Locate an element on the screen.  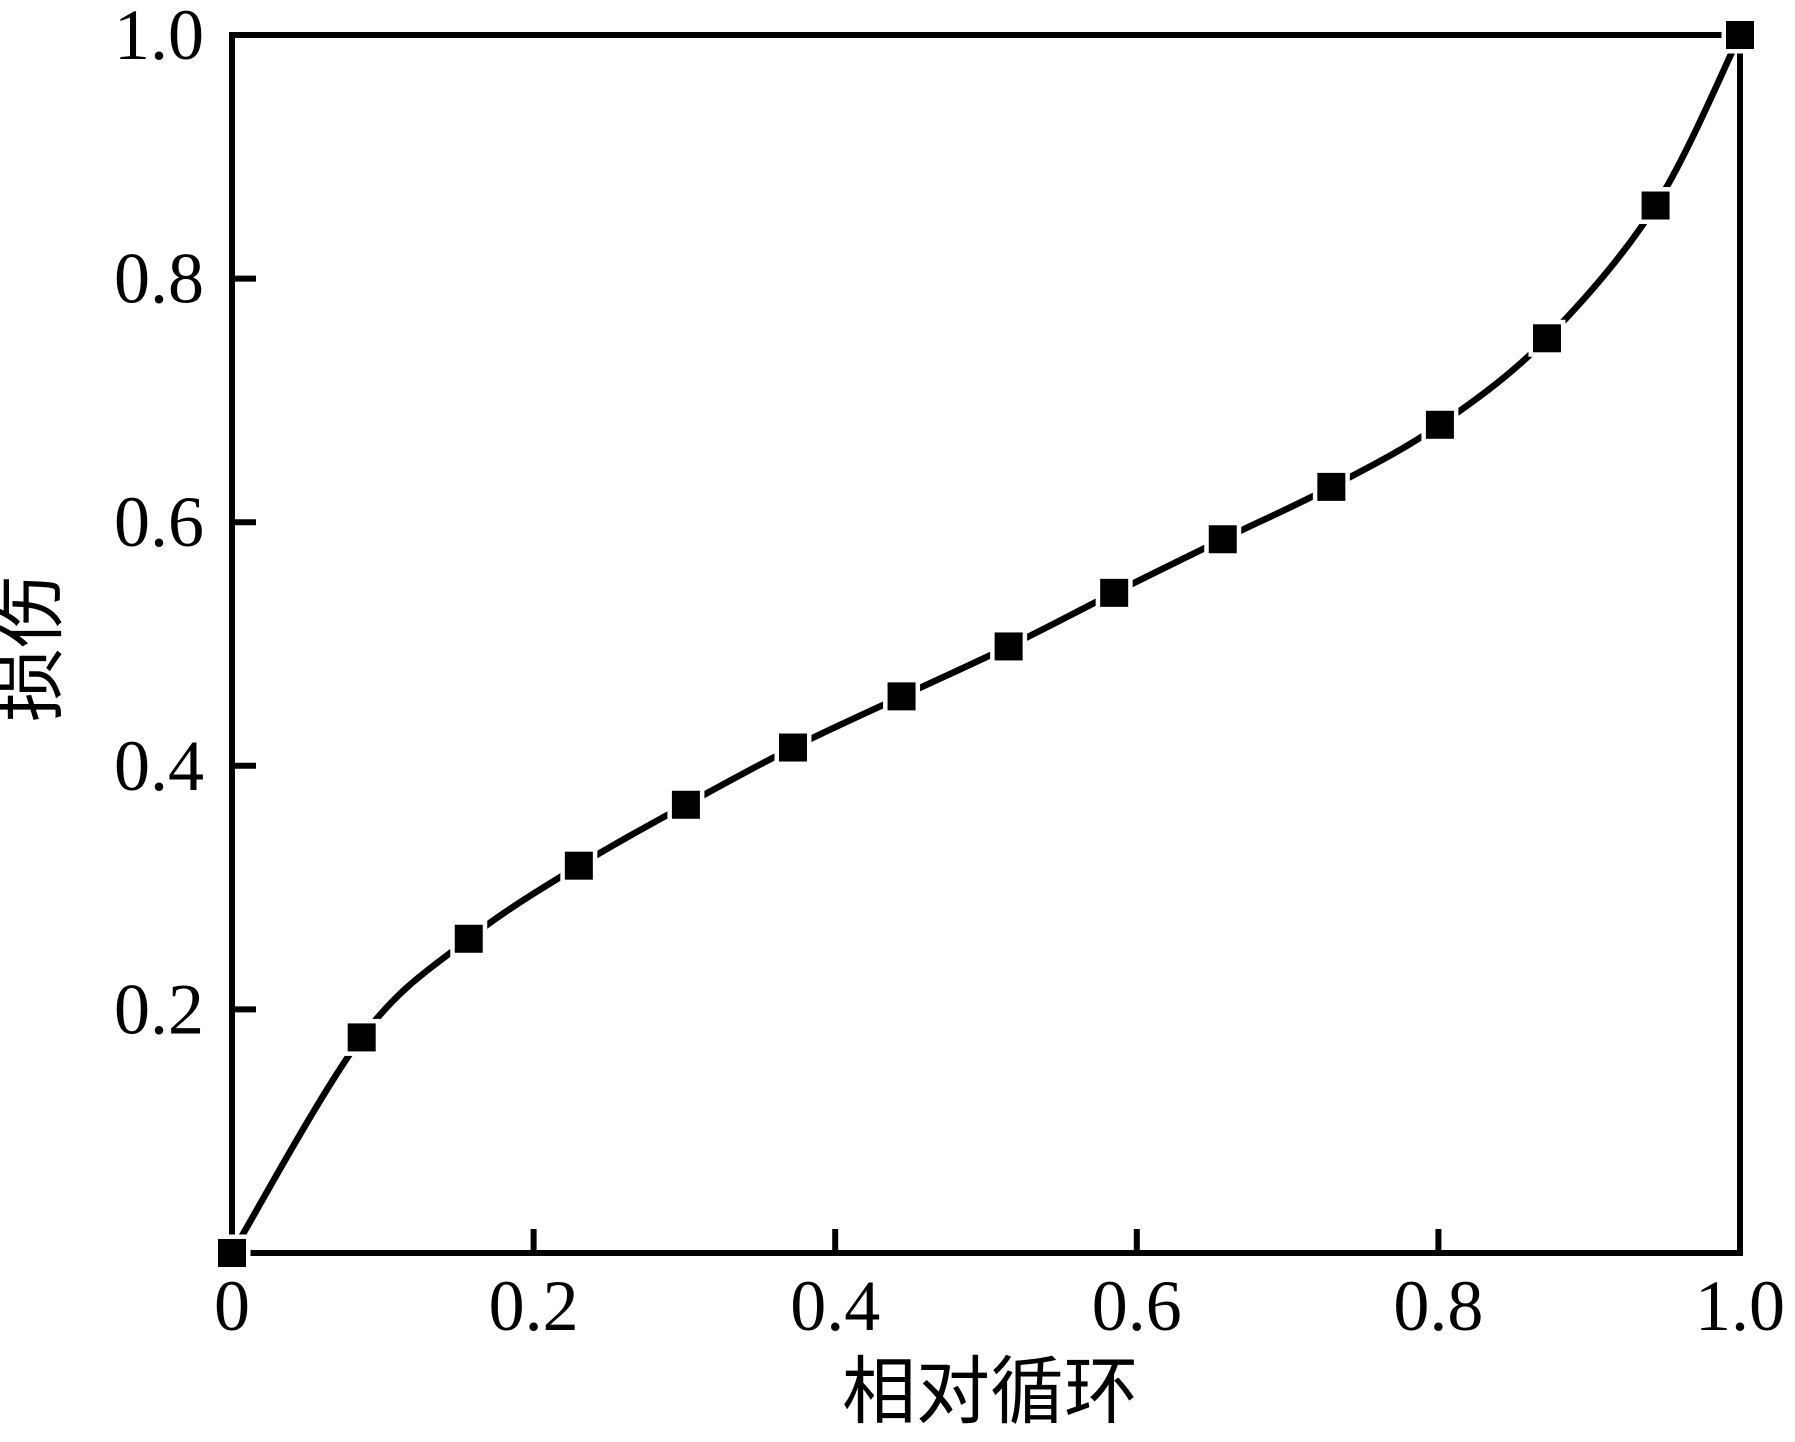
x-tick-label: 0.4 is located at coordinates (835, 1306).